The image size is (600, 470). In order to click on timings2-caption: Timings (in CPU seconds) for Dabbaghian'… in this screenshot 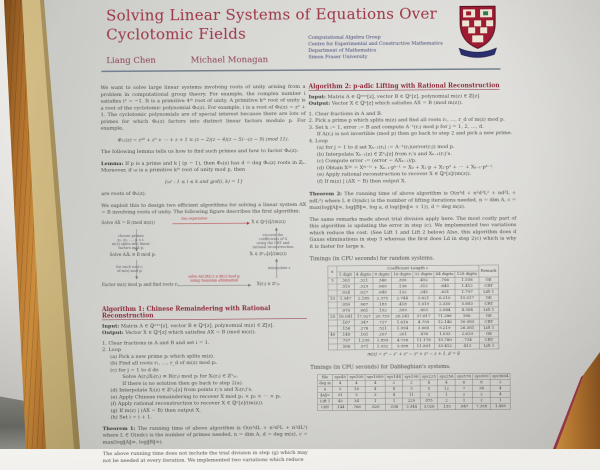, I will do `click(413, 367)`.